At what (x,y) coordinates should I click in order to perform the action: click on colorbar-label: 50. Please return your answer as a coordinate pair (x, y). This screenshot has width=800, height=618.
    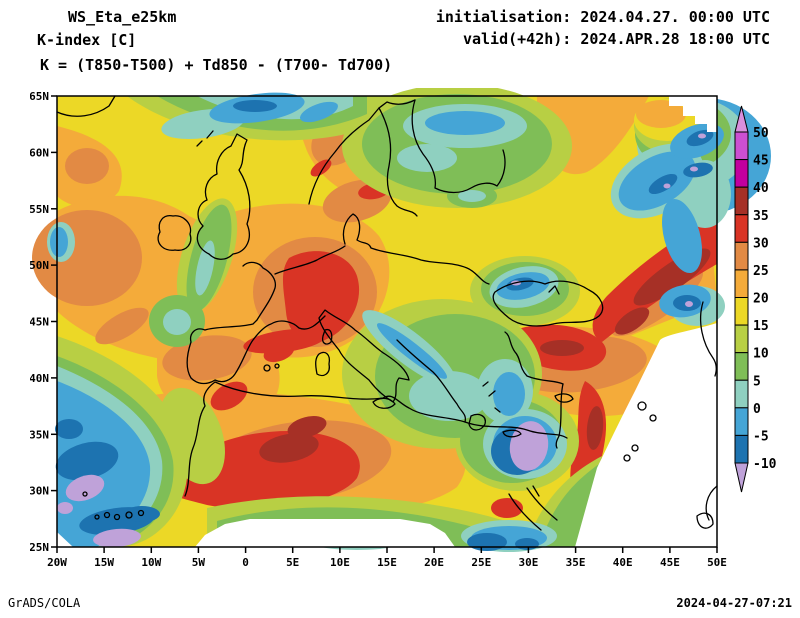
    Looking at the image, I should click on (761, 133).